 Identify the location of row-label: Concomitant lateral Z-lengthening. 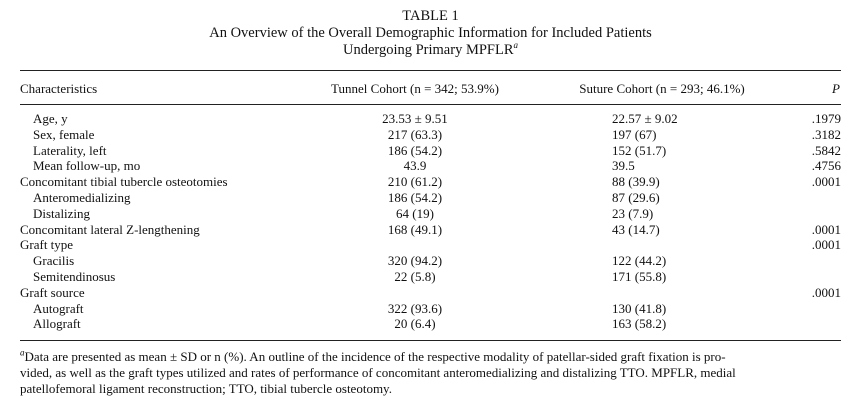
(110, 229).